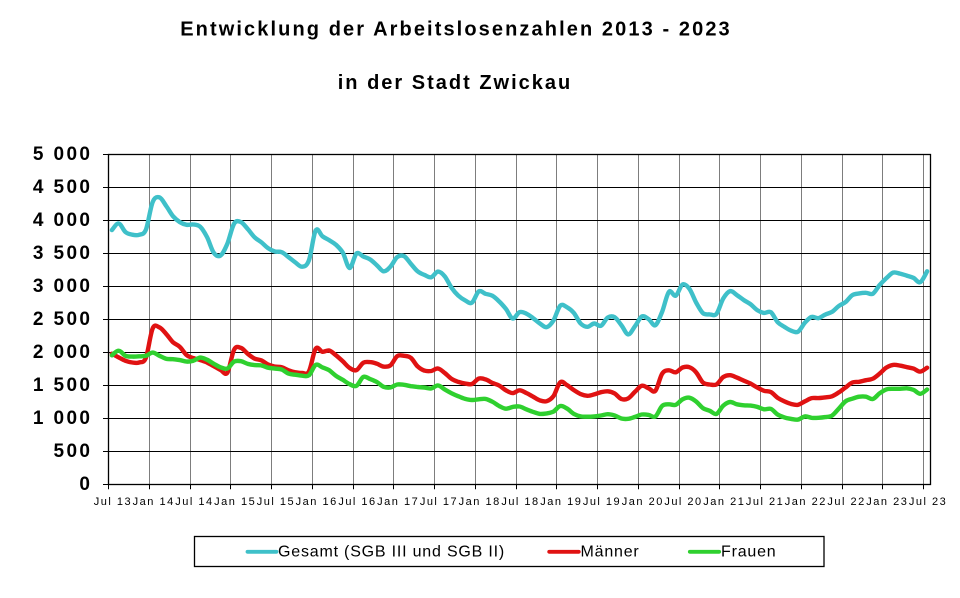  I want to click on svg-text: 1 000, so click(63, 418).